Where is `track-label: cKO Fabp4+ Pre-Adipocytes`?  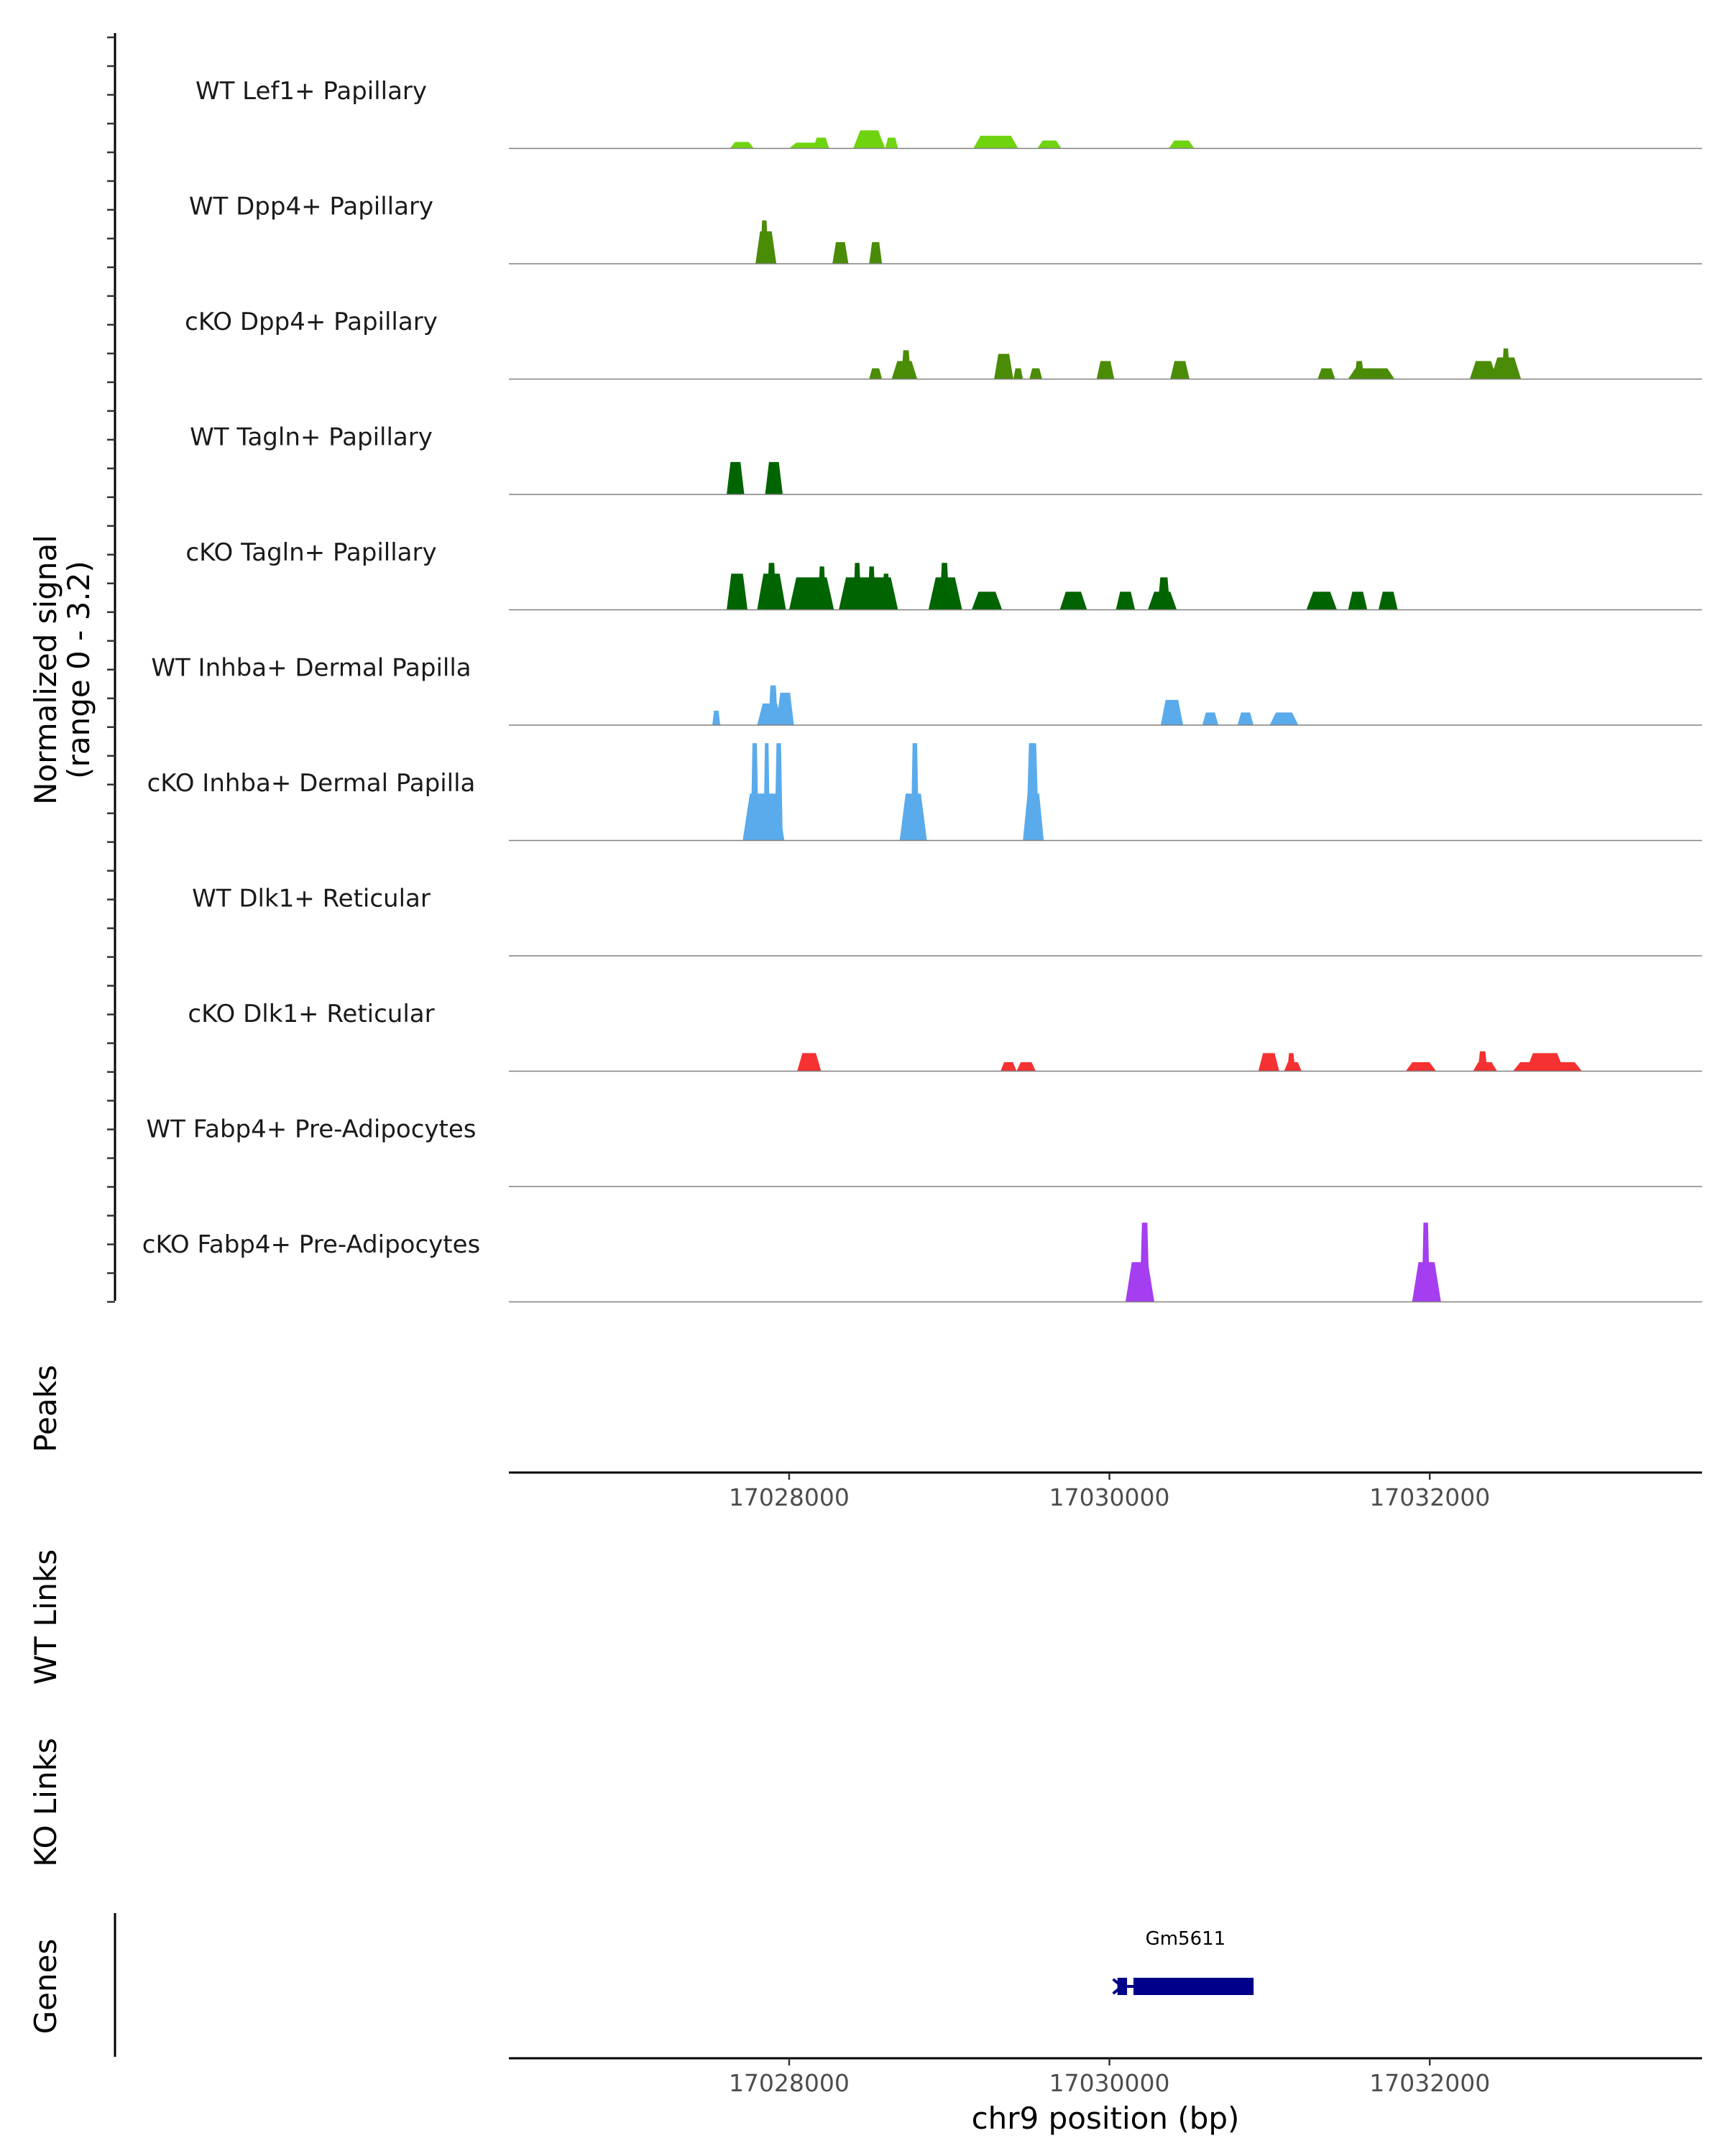
track-label: cKO Fabp4+ Pre-Adipocytes is located at coordinates (311, 1244).